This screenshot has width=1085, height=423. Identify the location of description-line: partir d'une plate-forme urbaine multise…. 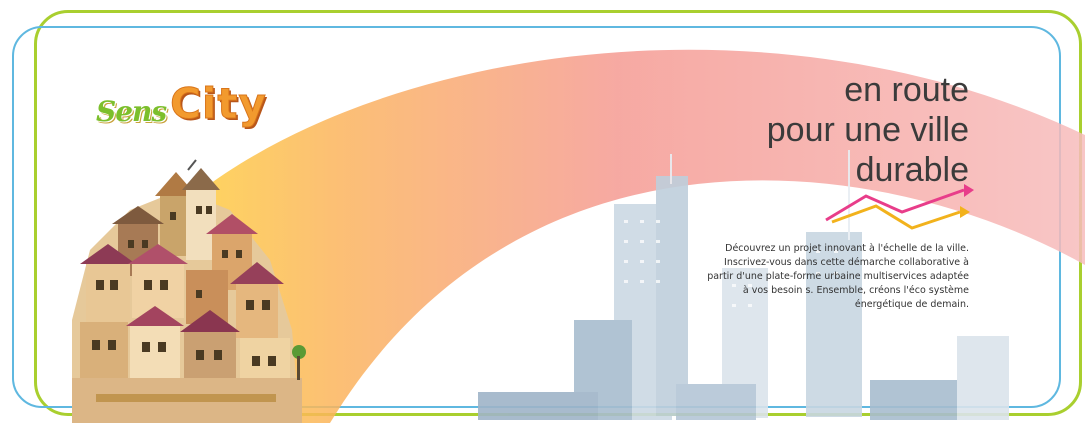
(838, 276).